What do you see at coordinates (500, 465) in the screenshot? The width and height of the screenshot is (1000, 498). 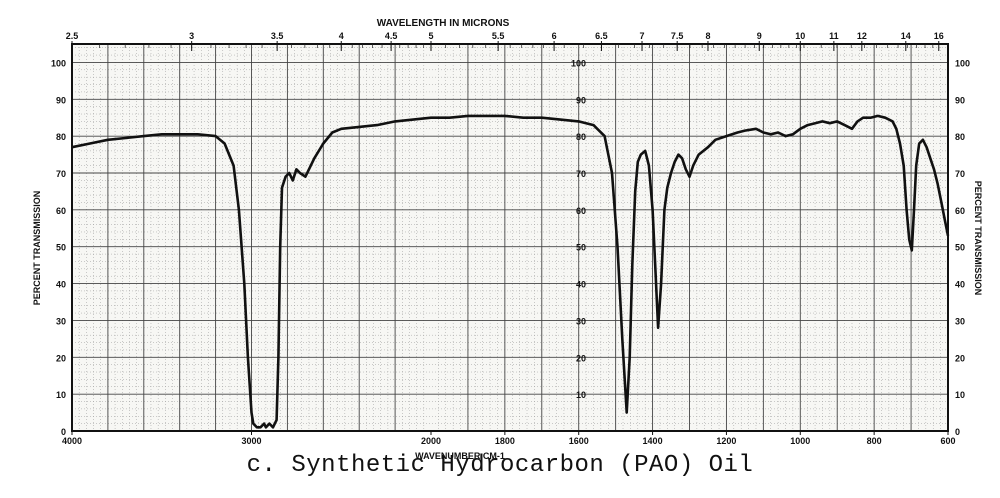 I see `chart-caption: c. Synthetic Hydrocarbon (PAO) Oil` at bounding box center [500, 465].